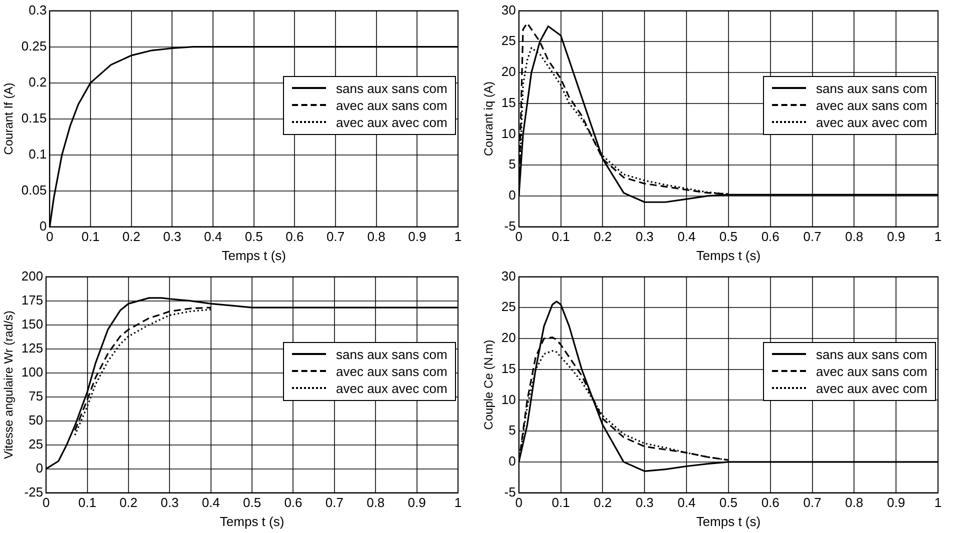 This screenshot has height=533, width=961. Describe the element at coordinates (36, 420) in the screenshot. I see `y-tick-label: 50` at that location.